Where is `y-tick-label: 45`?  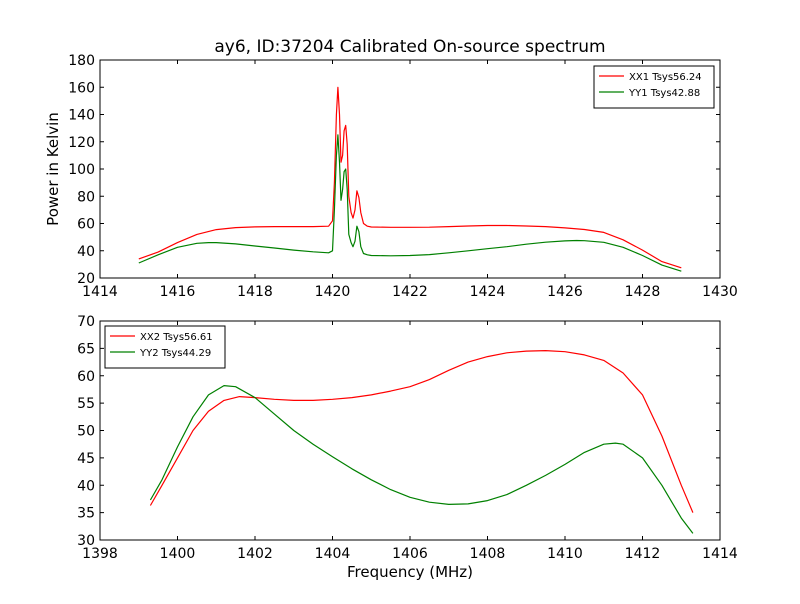 y-tick-label: 45 is located at coordinates (86, 459).